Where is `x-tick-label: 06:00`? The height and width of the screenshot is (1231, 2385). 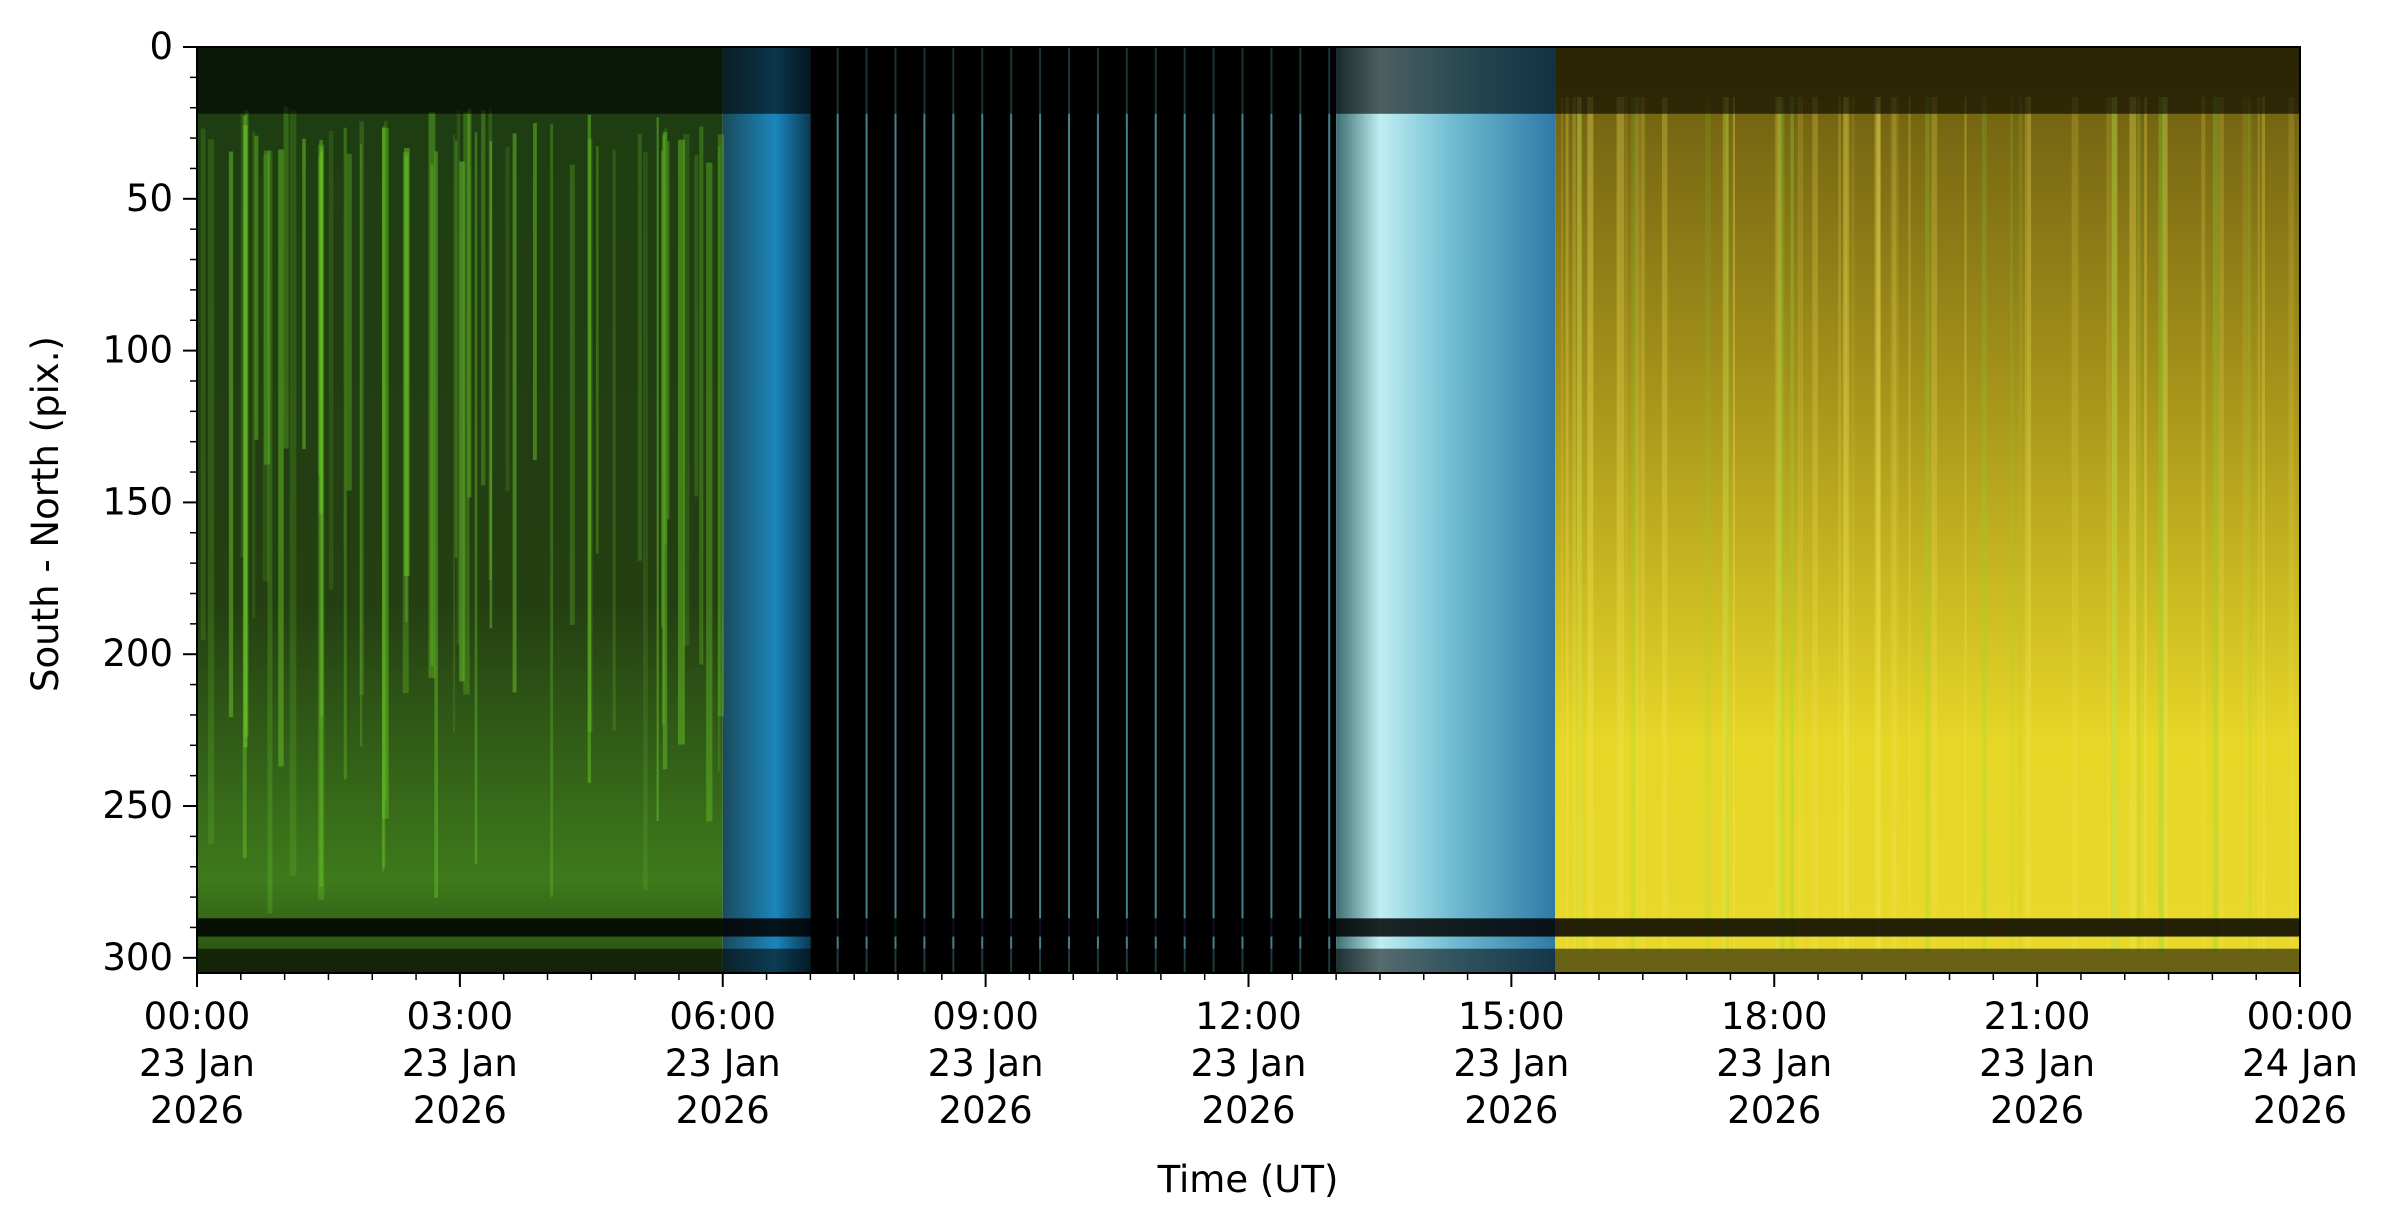 x-tick-label: 06:00 is located at coordinates (722, 1016).